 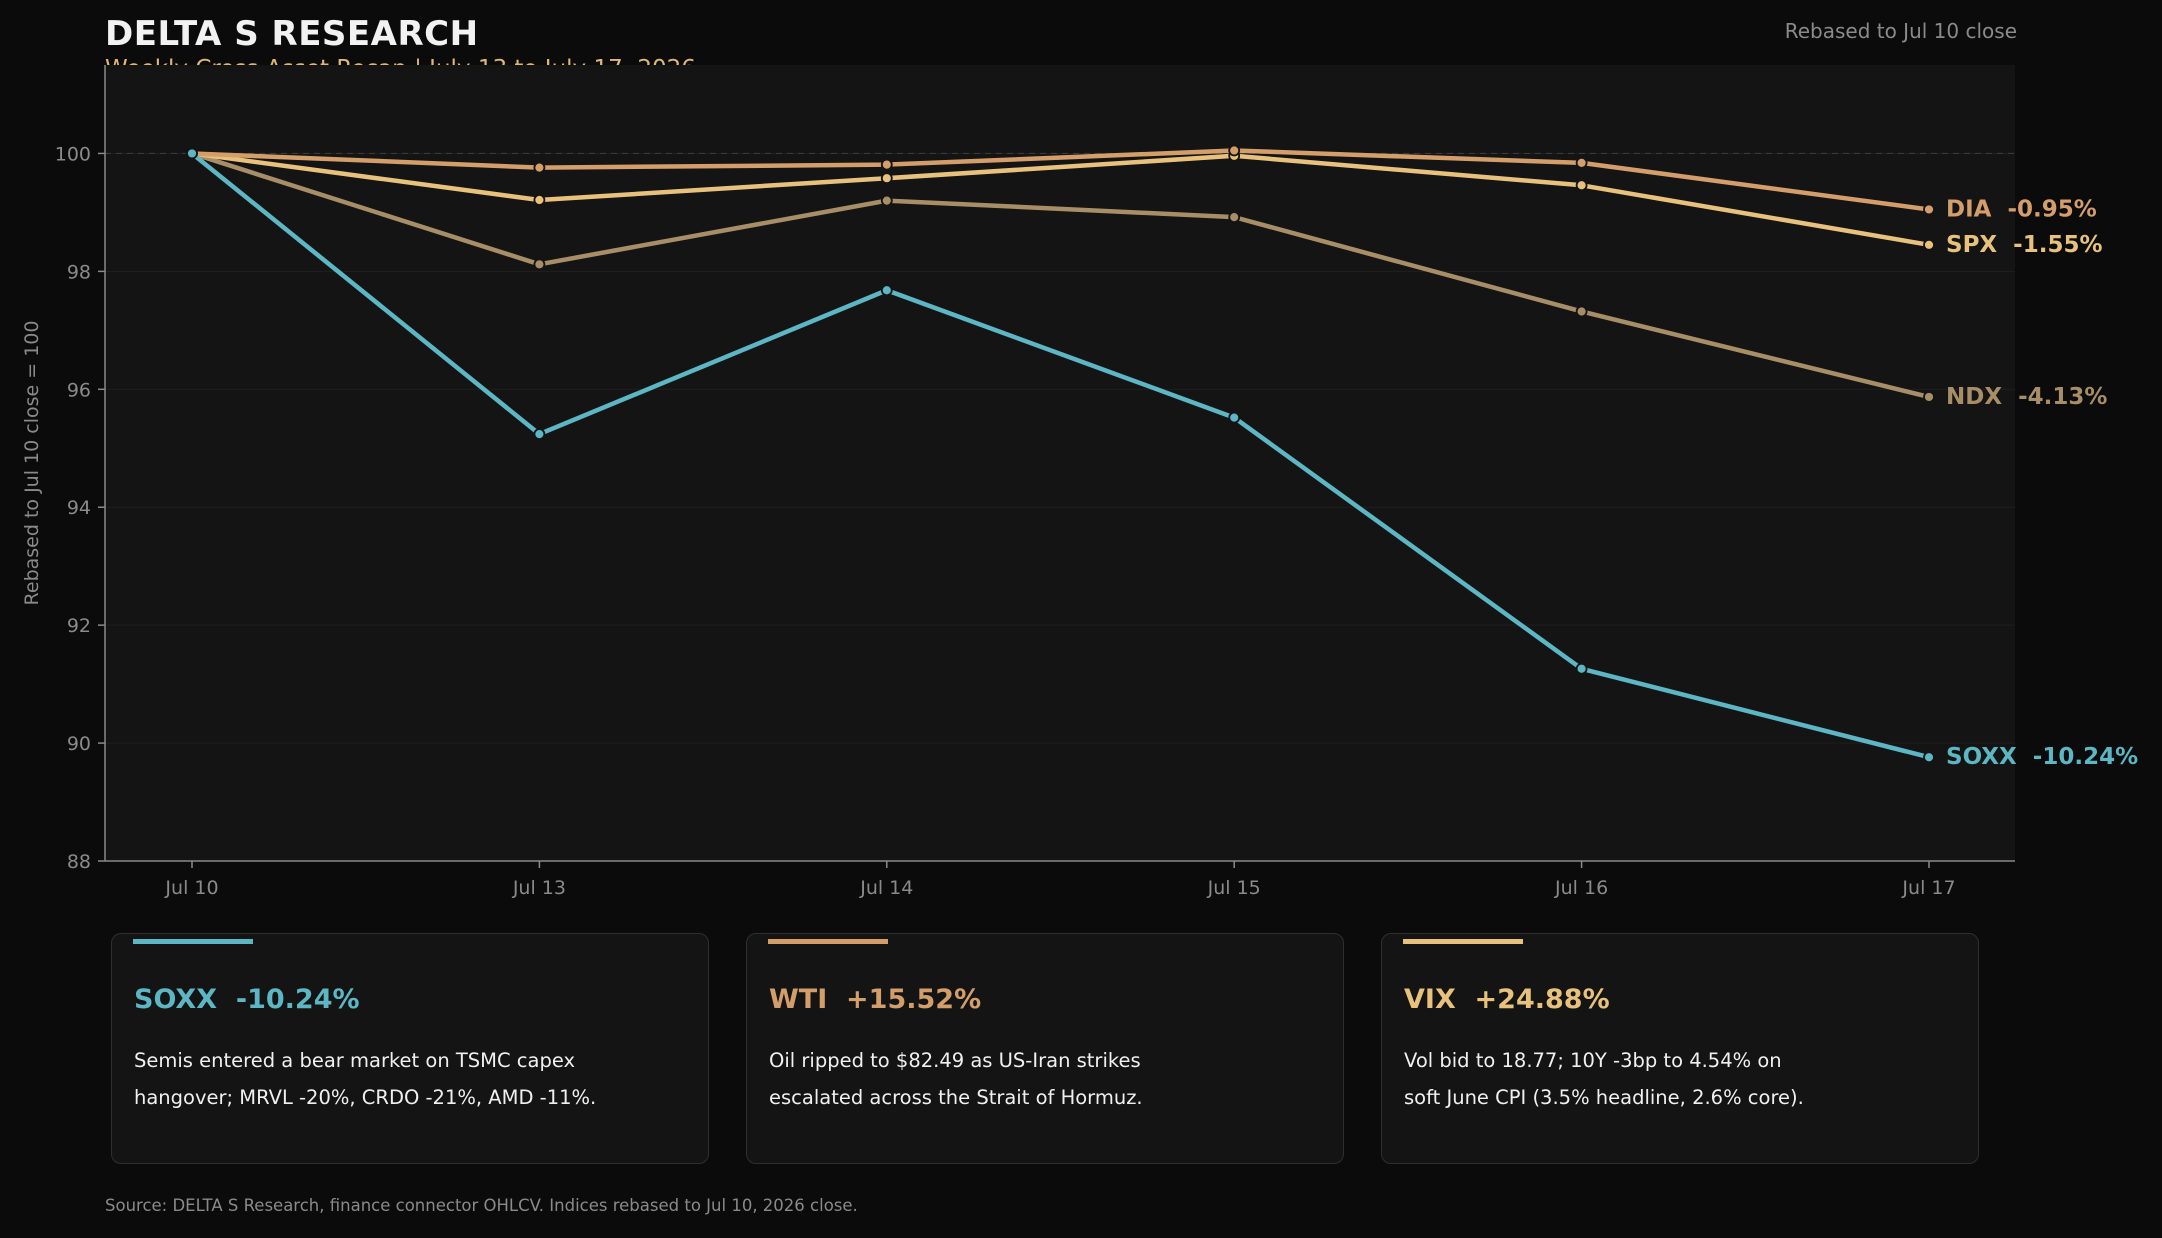 I want to click on series-line-spx, so click(x=1060, y=199).